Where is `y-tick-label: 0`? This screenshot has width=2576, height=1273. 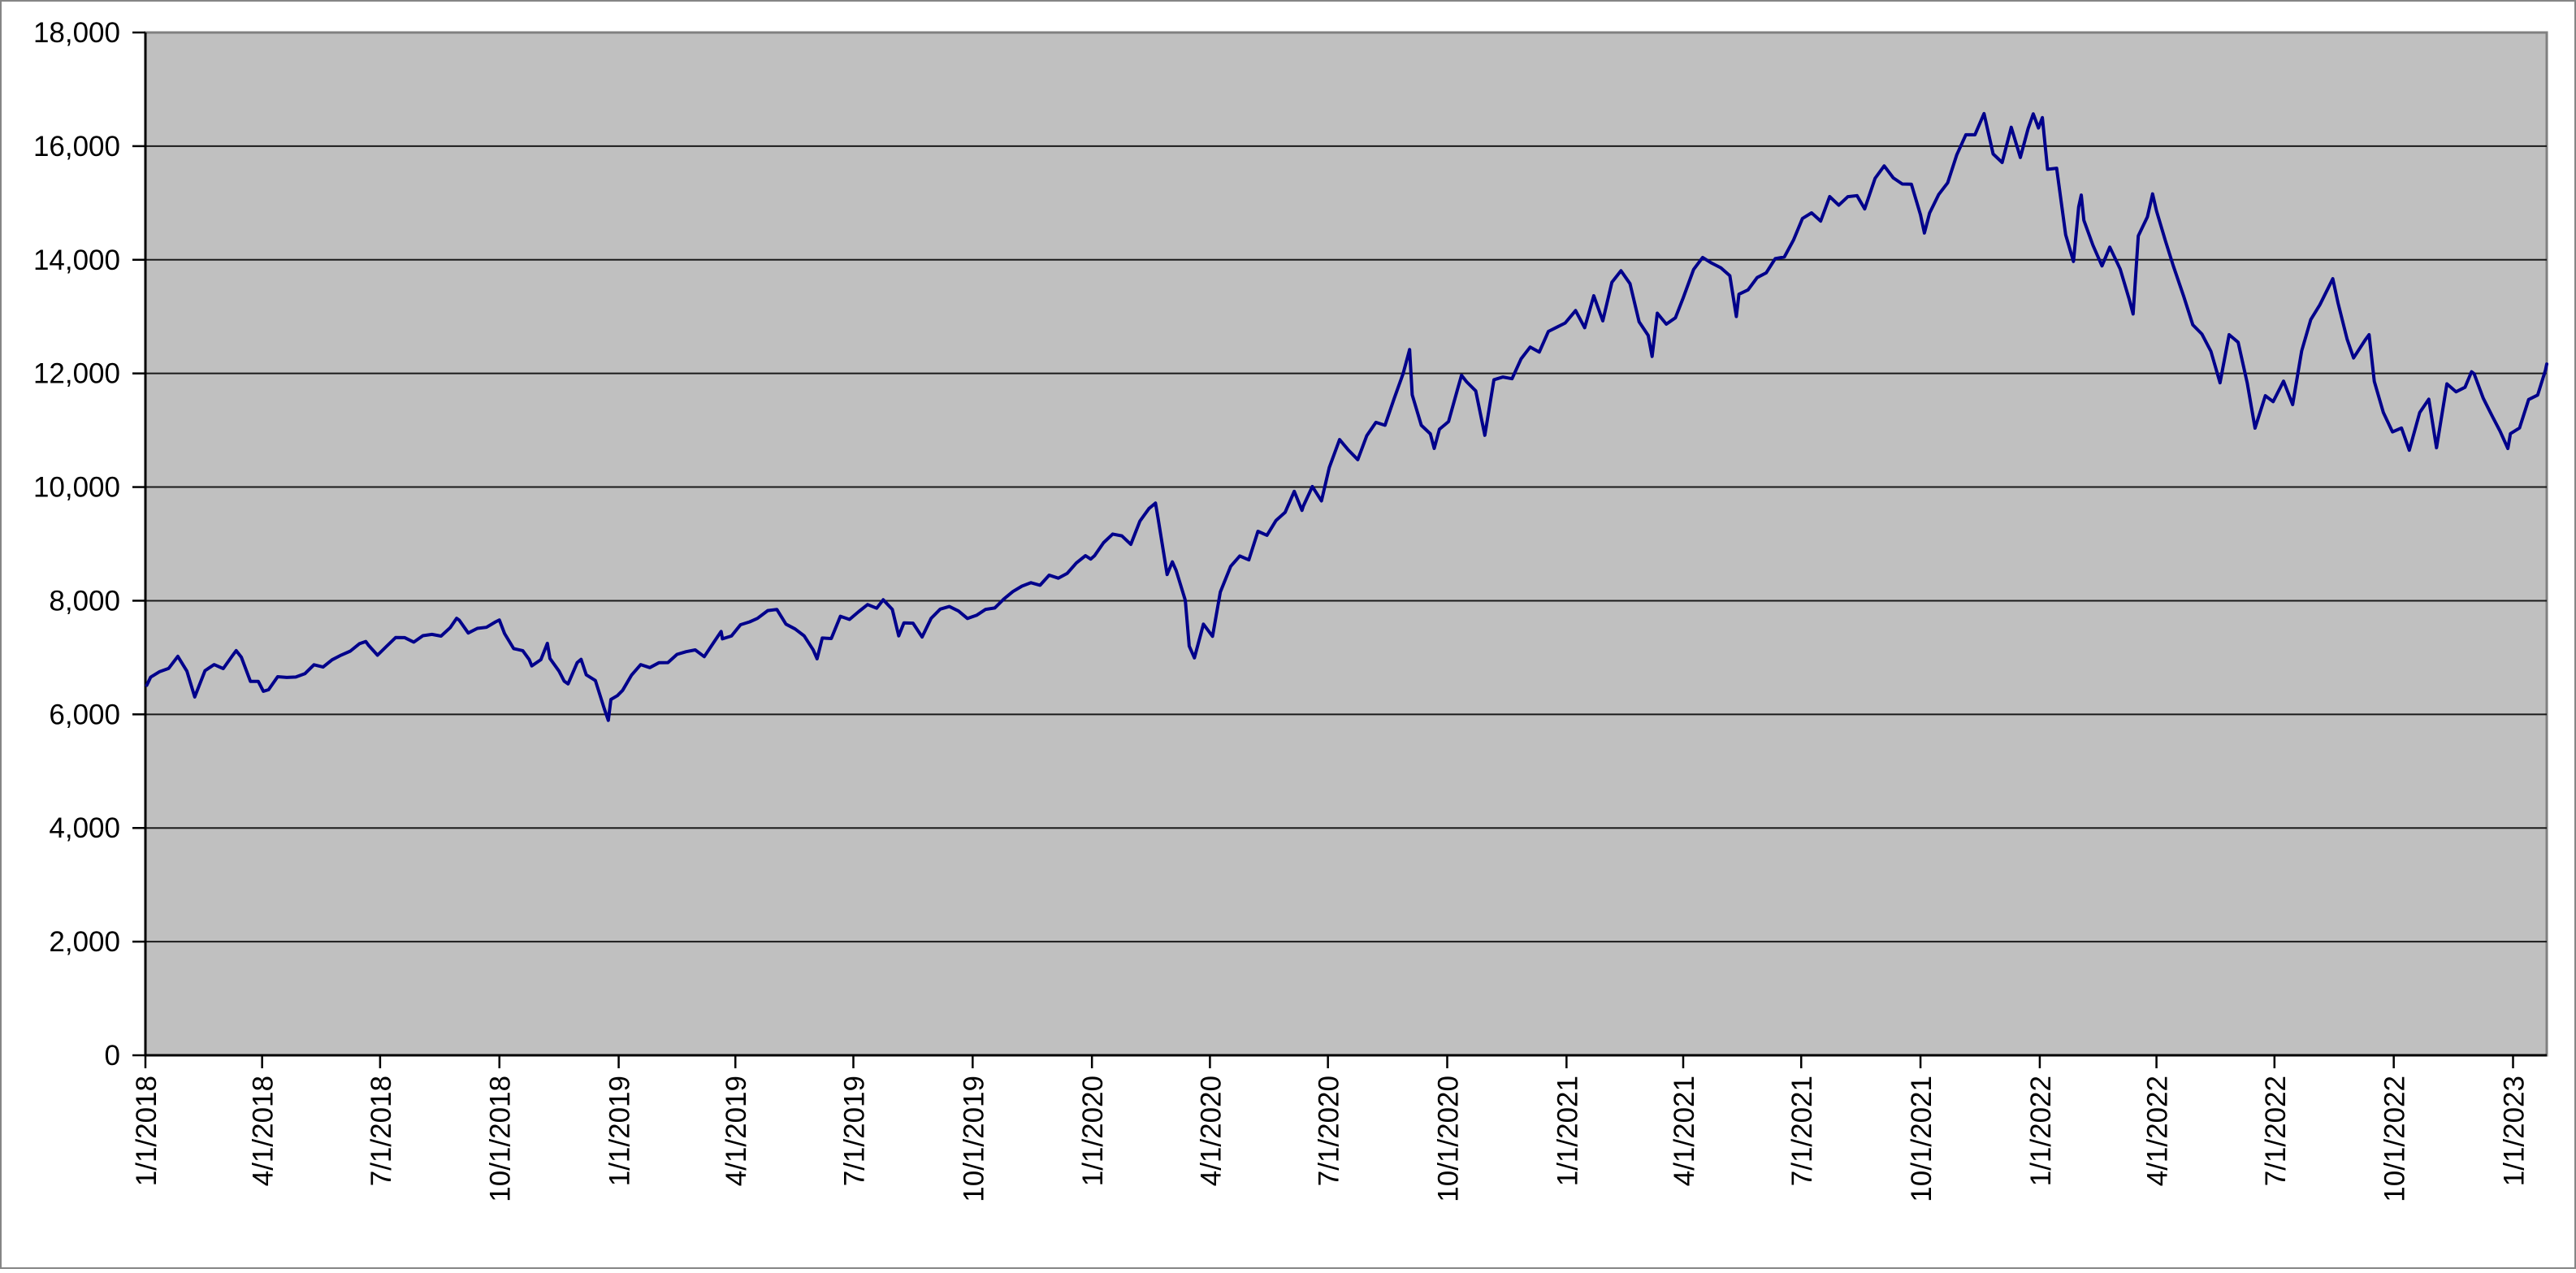 y-tick-label: 0 is located at coordinates (113, 1056).